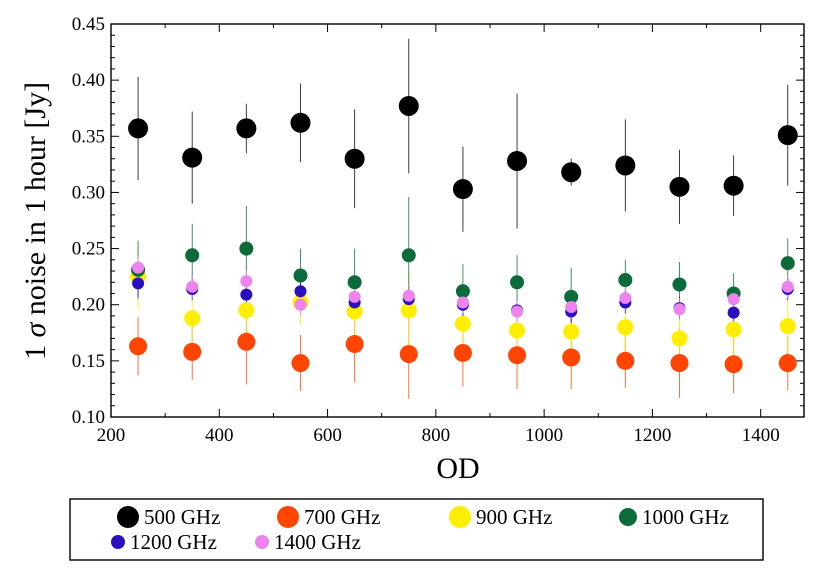  I want to click on x-axis-title: OD, so click(457, 468).